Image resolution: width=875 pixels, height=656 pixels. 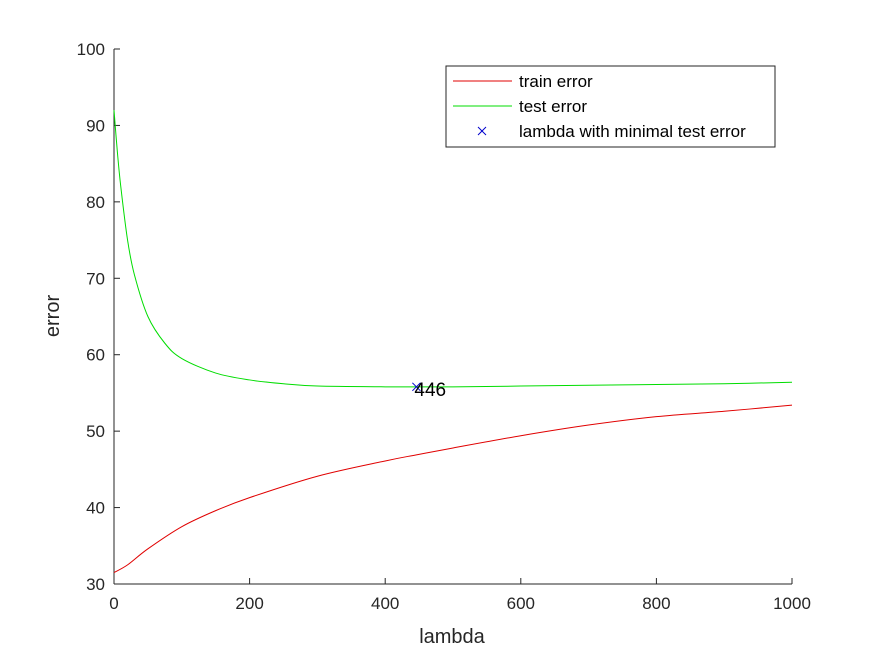 What do you see at coordinates (91, 49) in the screenshot?
I see `y-tick-label: 100` at bounding box center [91, 49].